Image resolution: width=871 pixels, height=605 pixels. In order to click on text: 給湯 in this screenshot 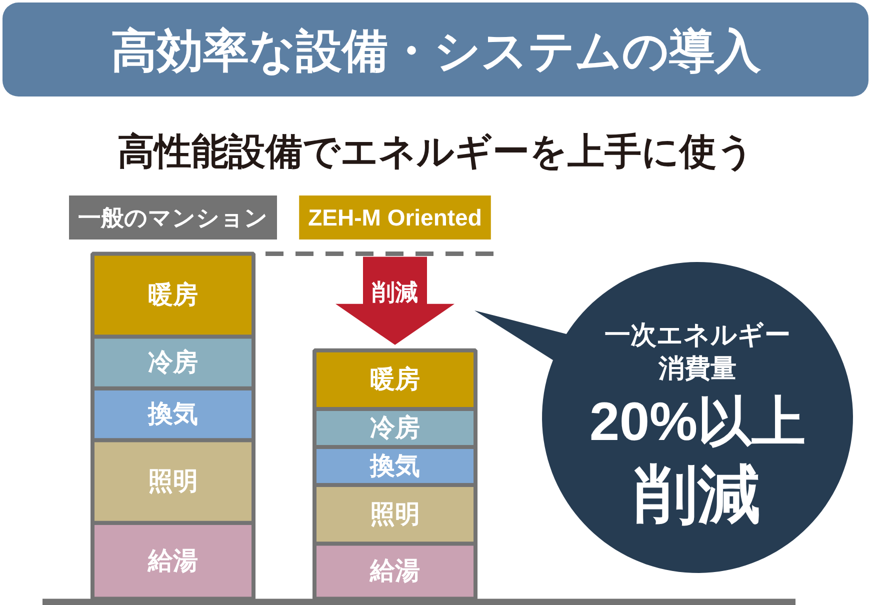, I will do `click(173, 560)`.